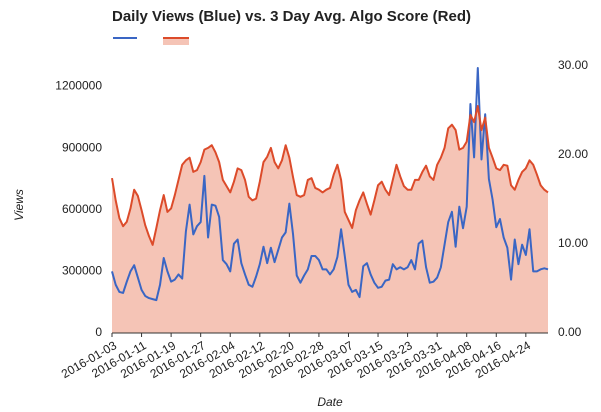 The width and height of the screenshot is (601, 412). What do you see at coordinates (573, 154) in the screenshot?
I see `y2-tick-label: 20.00` at bounding box center [573, 154].